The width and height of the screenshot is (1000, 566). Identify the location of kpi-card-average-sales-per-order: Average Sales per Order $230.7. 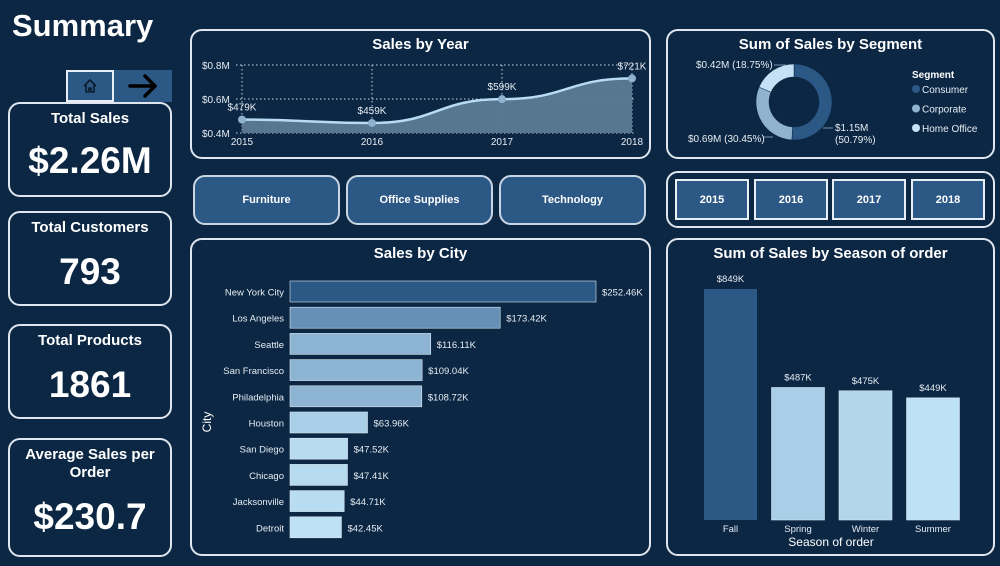
(90, 497).